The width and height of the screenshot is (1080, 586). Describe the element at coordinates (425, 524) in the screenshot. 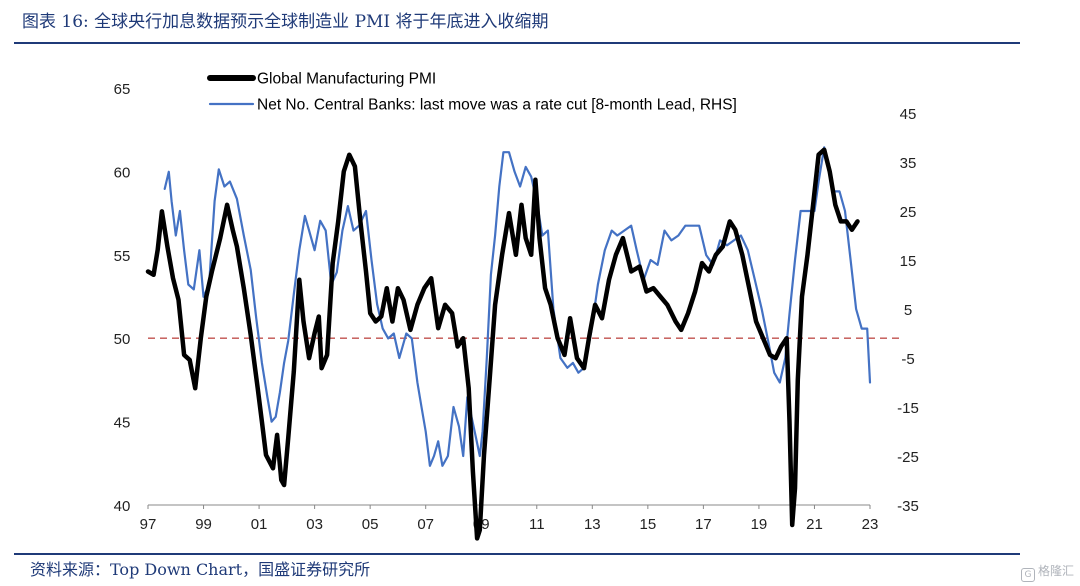

I see `x-tick-label: 07` at that location.